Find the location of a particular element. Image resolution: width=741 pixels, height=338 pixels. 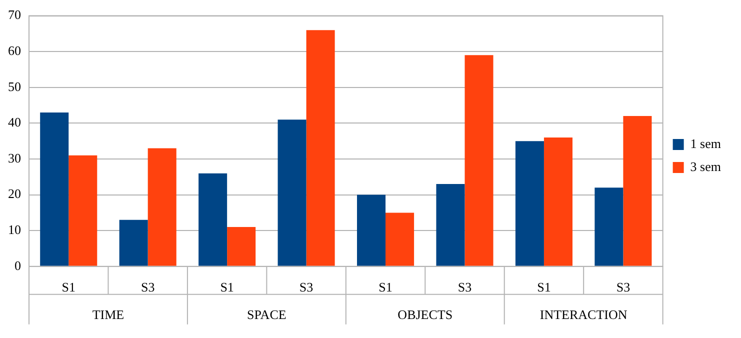

text: TIME is located at coordinates (108, 314).